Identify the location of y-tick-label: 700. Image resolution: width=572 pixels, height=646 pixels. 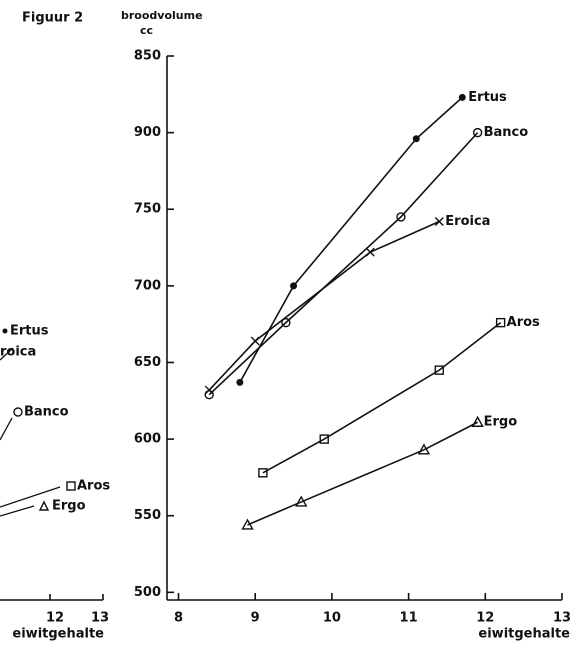
(147, 285).